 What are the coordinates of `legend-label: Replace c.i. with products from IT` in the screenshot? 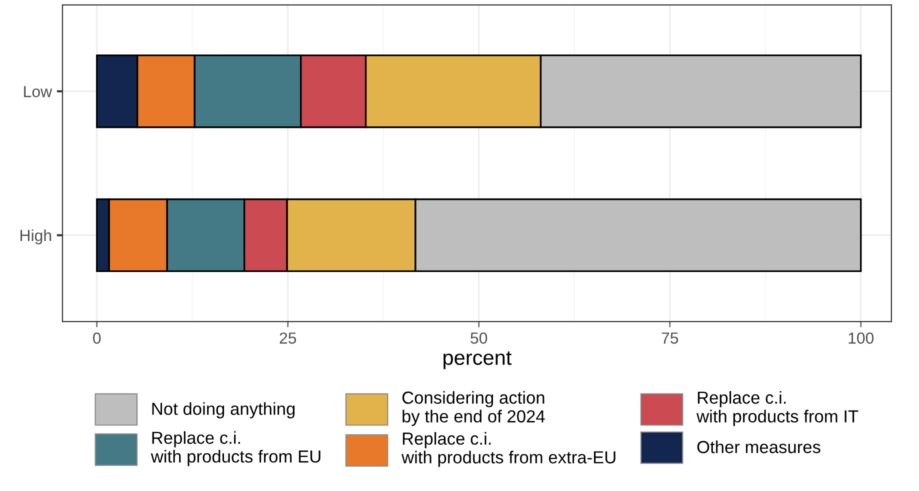 It's located at (777, 408).